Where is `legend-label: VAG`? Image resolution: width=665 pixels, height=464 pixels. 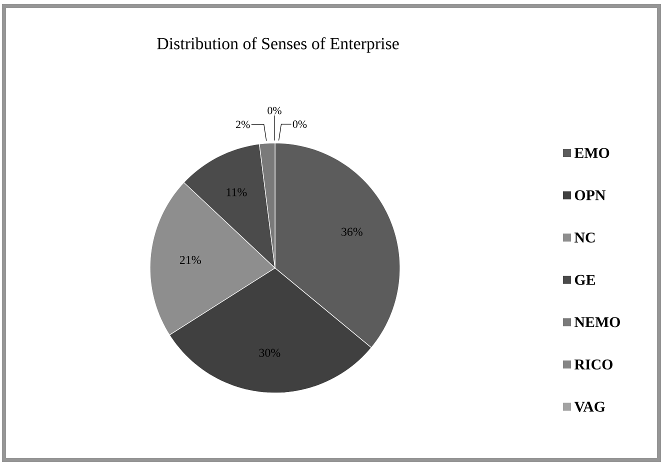
legend-label: VAG is located at coordinates (590, 407).